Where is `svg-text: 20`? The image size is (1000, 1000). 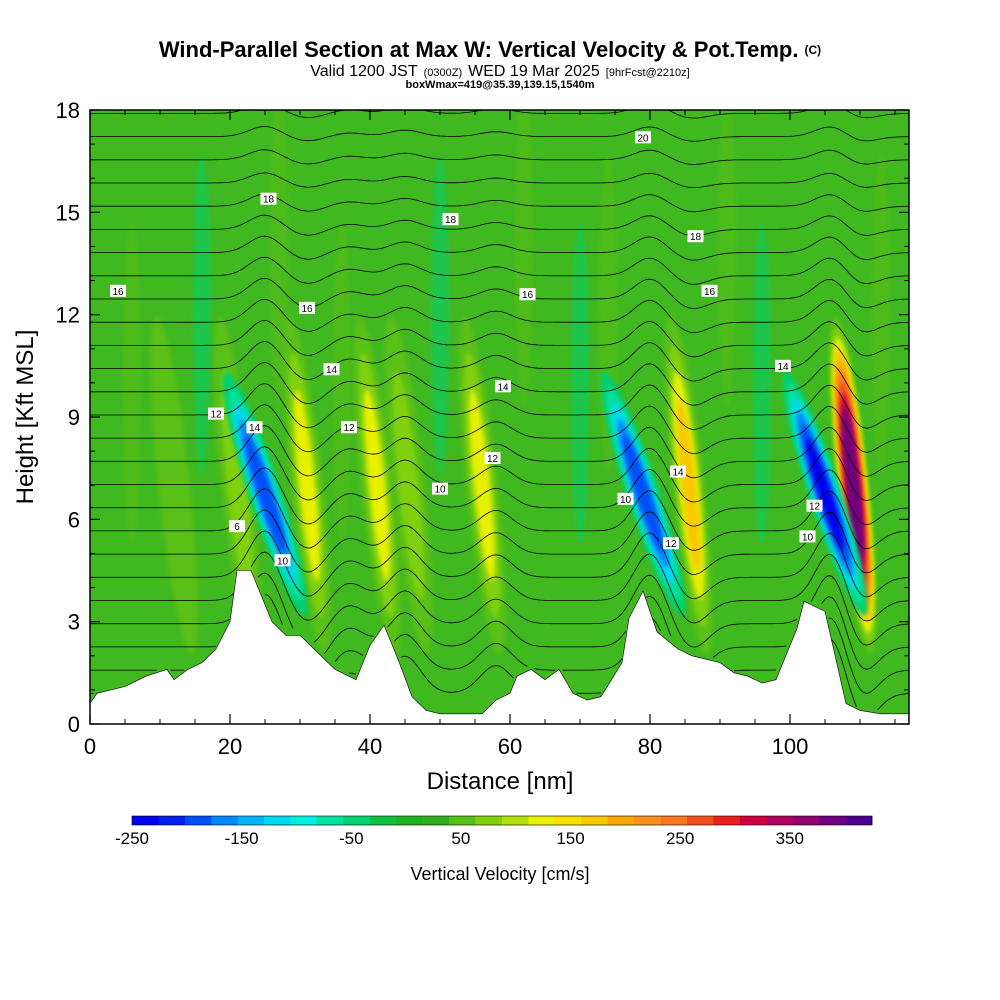
svg-text: 20 is located at coordinates (643, 138).